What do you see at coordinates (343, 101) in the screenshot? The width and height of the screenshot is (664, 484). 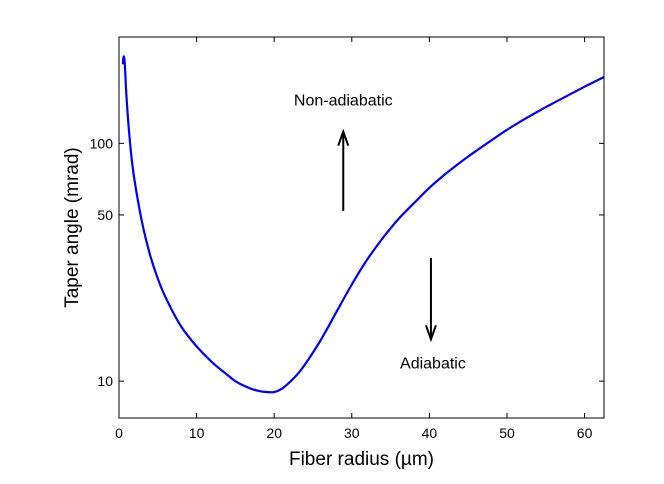 I see `annotation-label: Non-adiabatic` at bounding box center [343, 101].